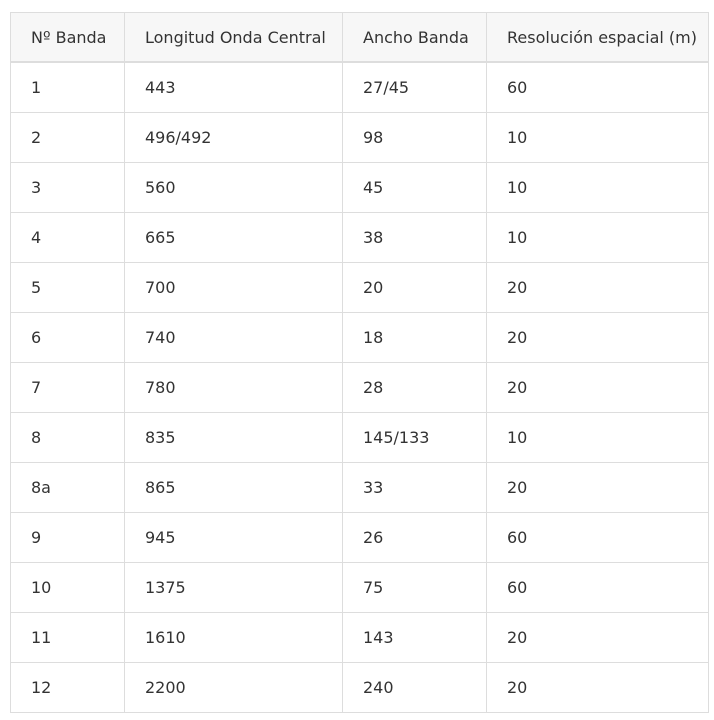 The width and height of the screenshot is (714, 720). Describe the element at coordinates (414, 637) in the screenshot. I see `cell-bandwidth: 143` at that location.